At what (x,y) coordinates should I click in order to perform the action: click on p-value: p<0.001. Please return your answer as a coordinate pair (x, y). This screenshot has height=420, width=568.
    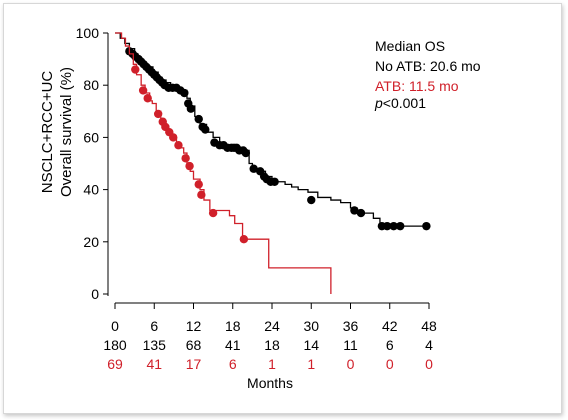
    Looking at the image, I should click on (400, 103).